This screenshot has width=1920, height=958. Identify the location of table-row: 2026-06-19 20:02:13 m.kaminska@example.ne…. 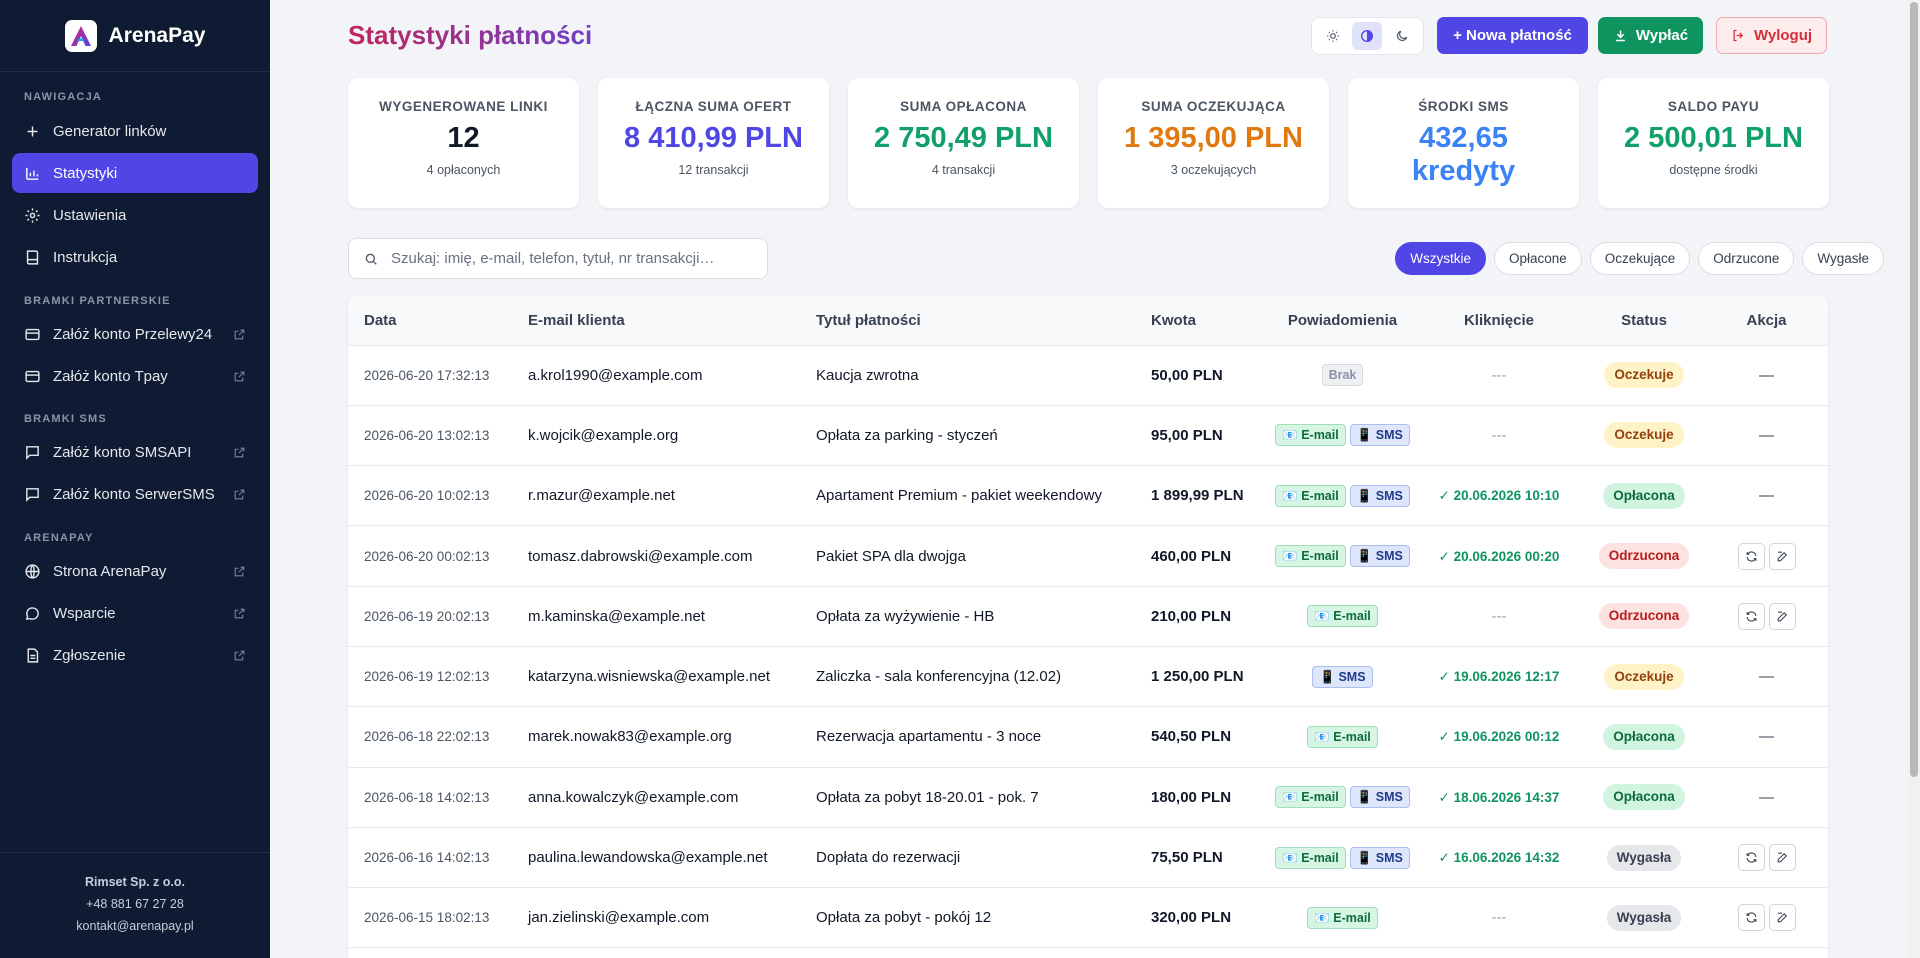
(1088, 616).